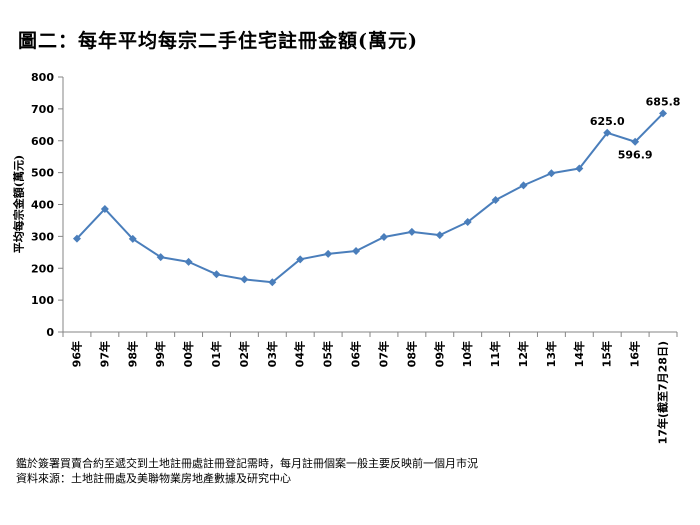  Describe the element at coordinates (411, 354) in the screenshot. I see `x-tick-label: 08年` at that location.